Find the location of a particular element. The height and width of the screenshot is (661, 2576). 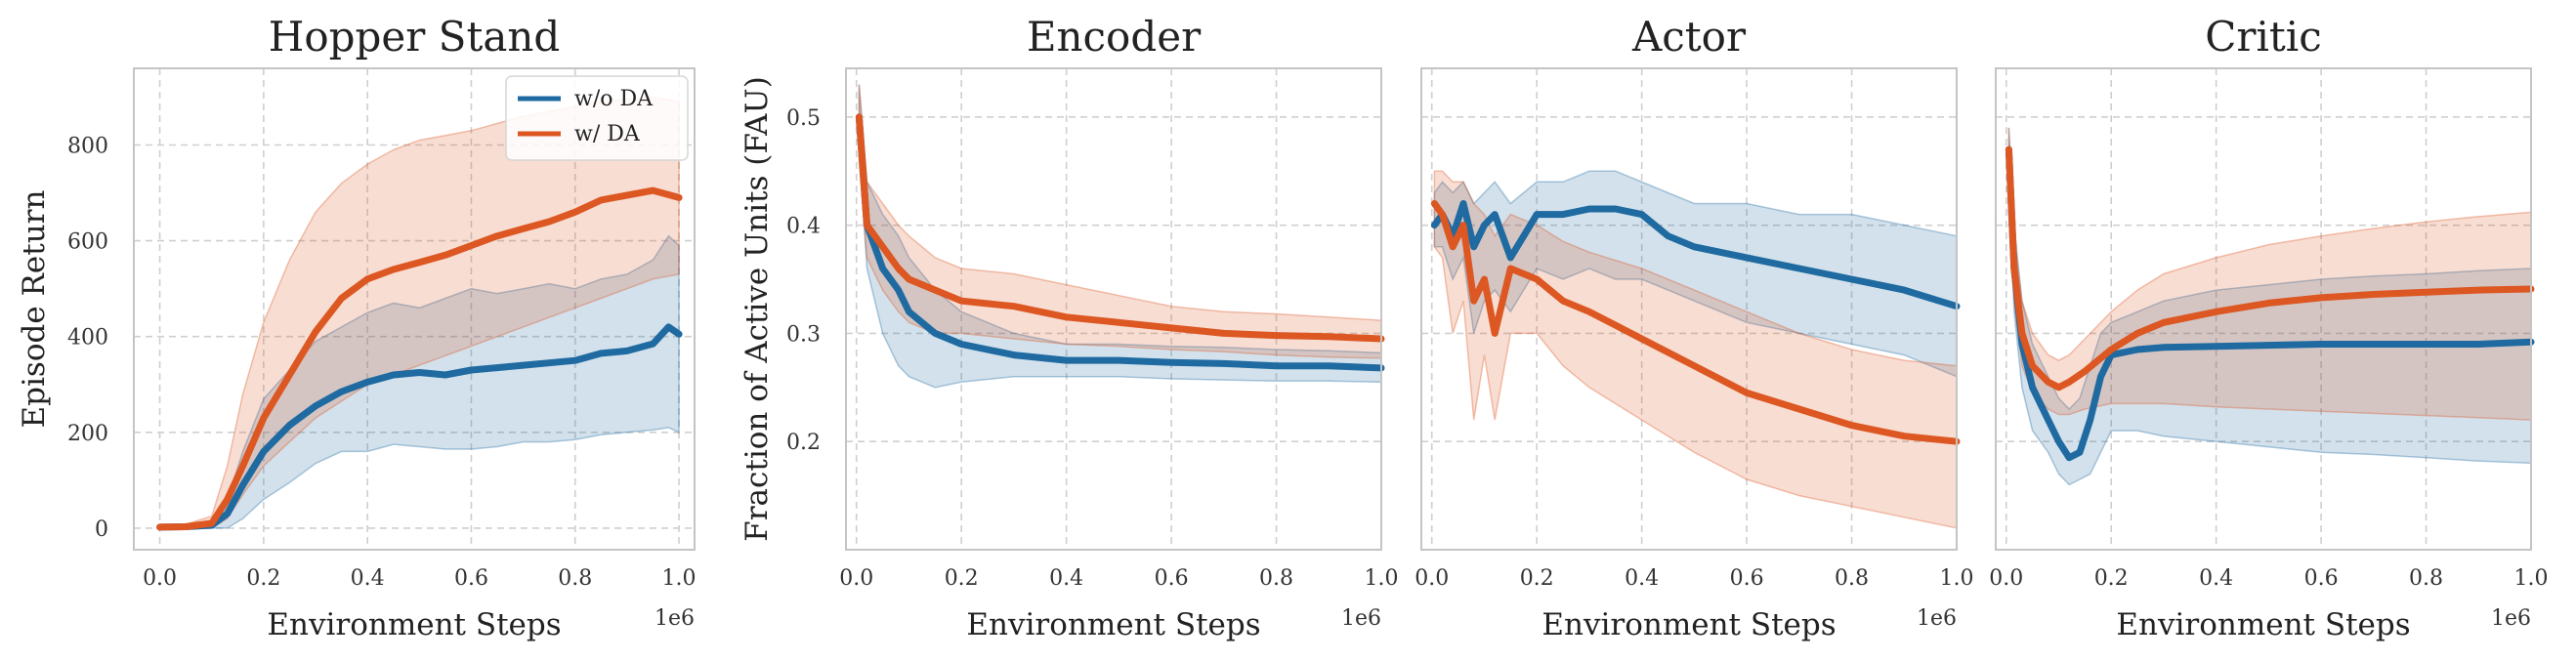

chart-title: Critic is located at coordinates (2263, 37).